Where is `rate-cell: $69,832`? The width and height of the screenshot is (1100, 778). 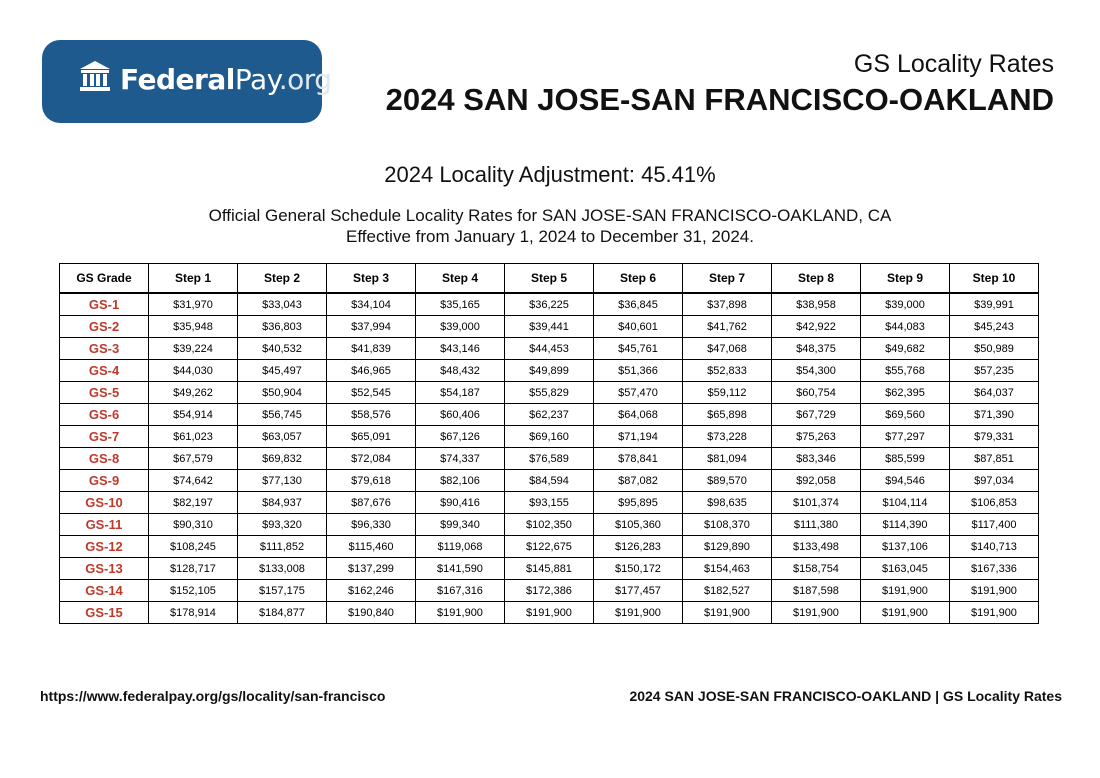
rate-cell: $69,832 is located at coordinates (282, 458).